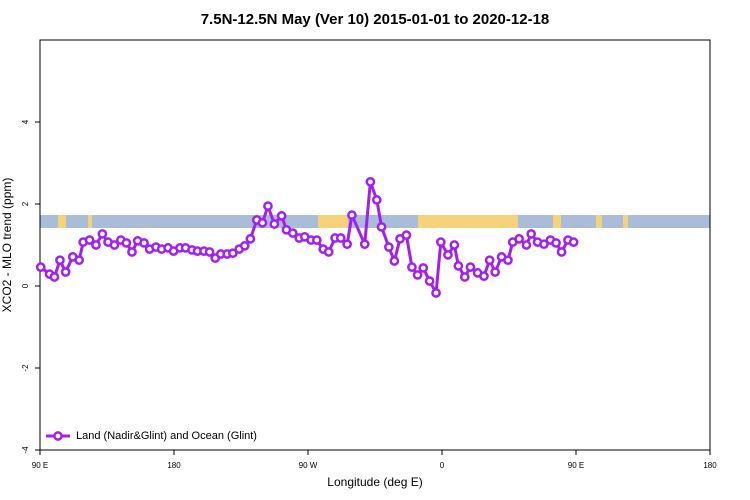 This screenshot has width=750, height=500. I want to click on y-axis-label: XCO2 - MLO trend (ppm), so click(7, 245).